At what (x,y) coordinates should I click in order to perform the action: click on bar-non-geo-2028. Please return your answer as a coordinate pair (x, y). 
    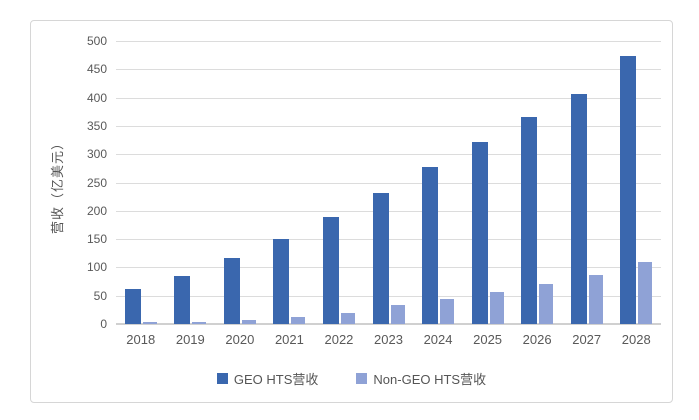
    Looking at the image, I should click on (645, 293).